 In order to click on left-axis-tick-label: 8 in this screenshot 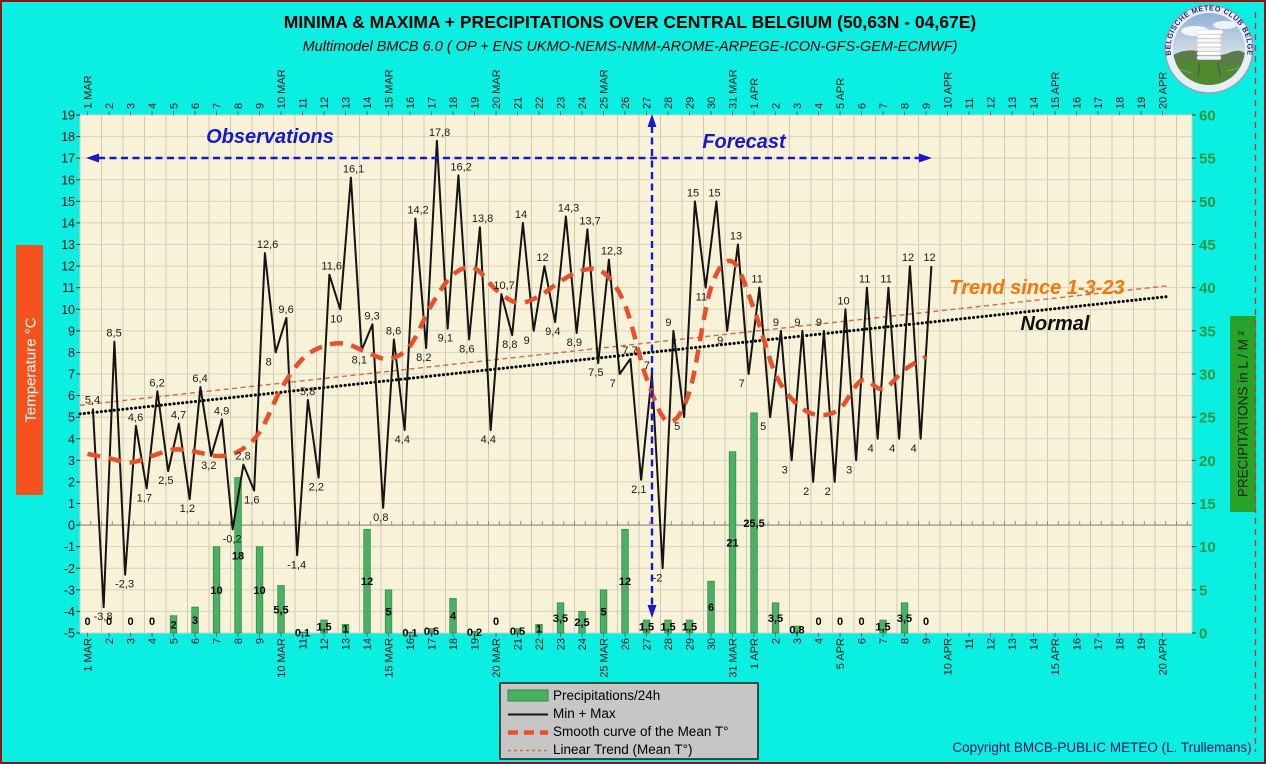, I will do `click(71, 353)`.